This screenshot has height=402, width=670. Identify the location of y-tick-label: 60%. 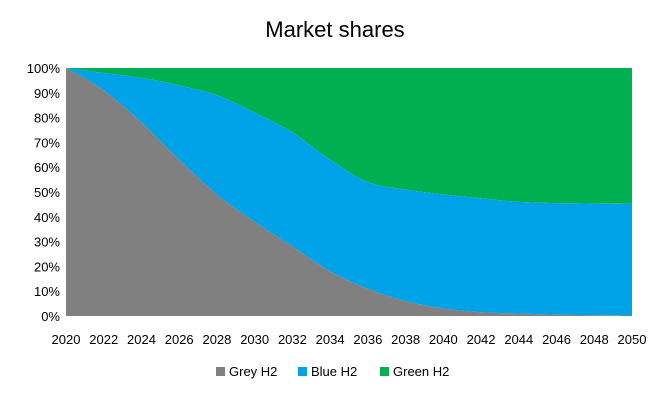
(47, 167).